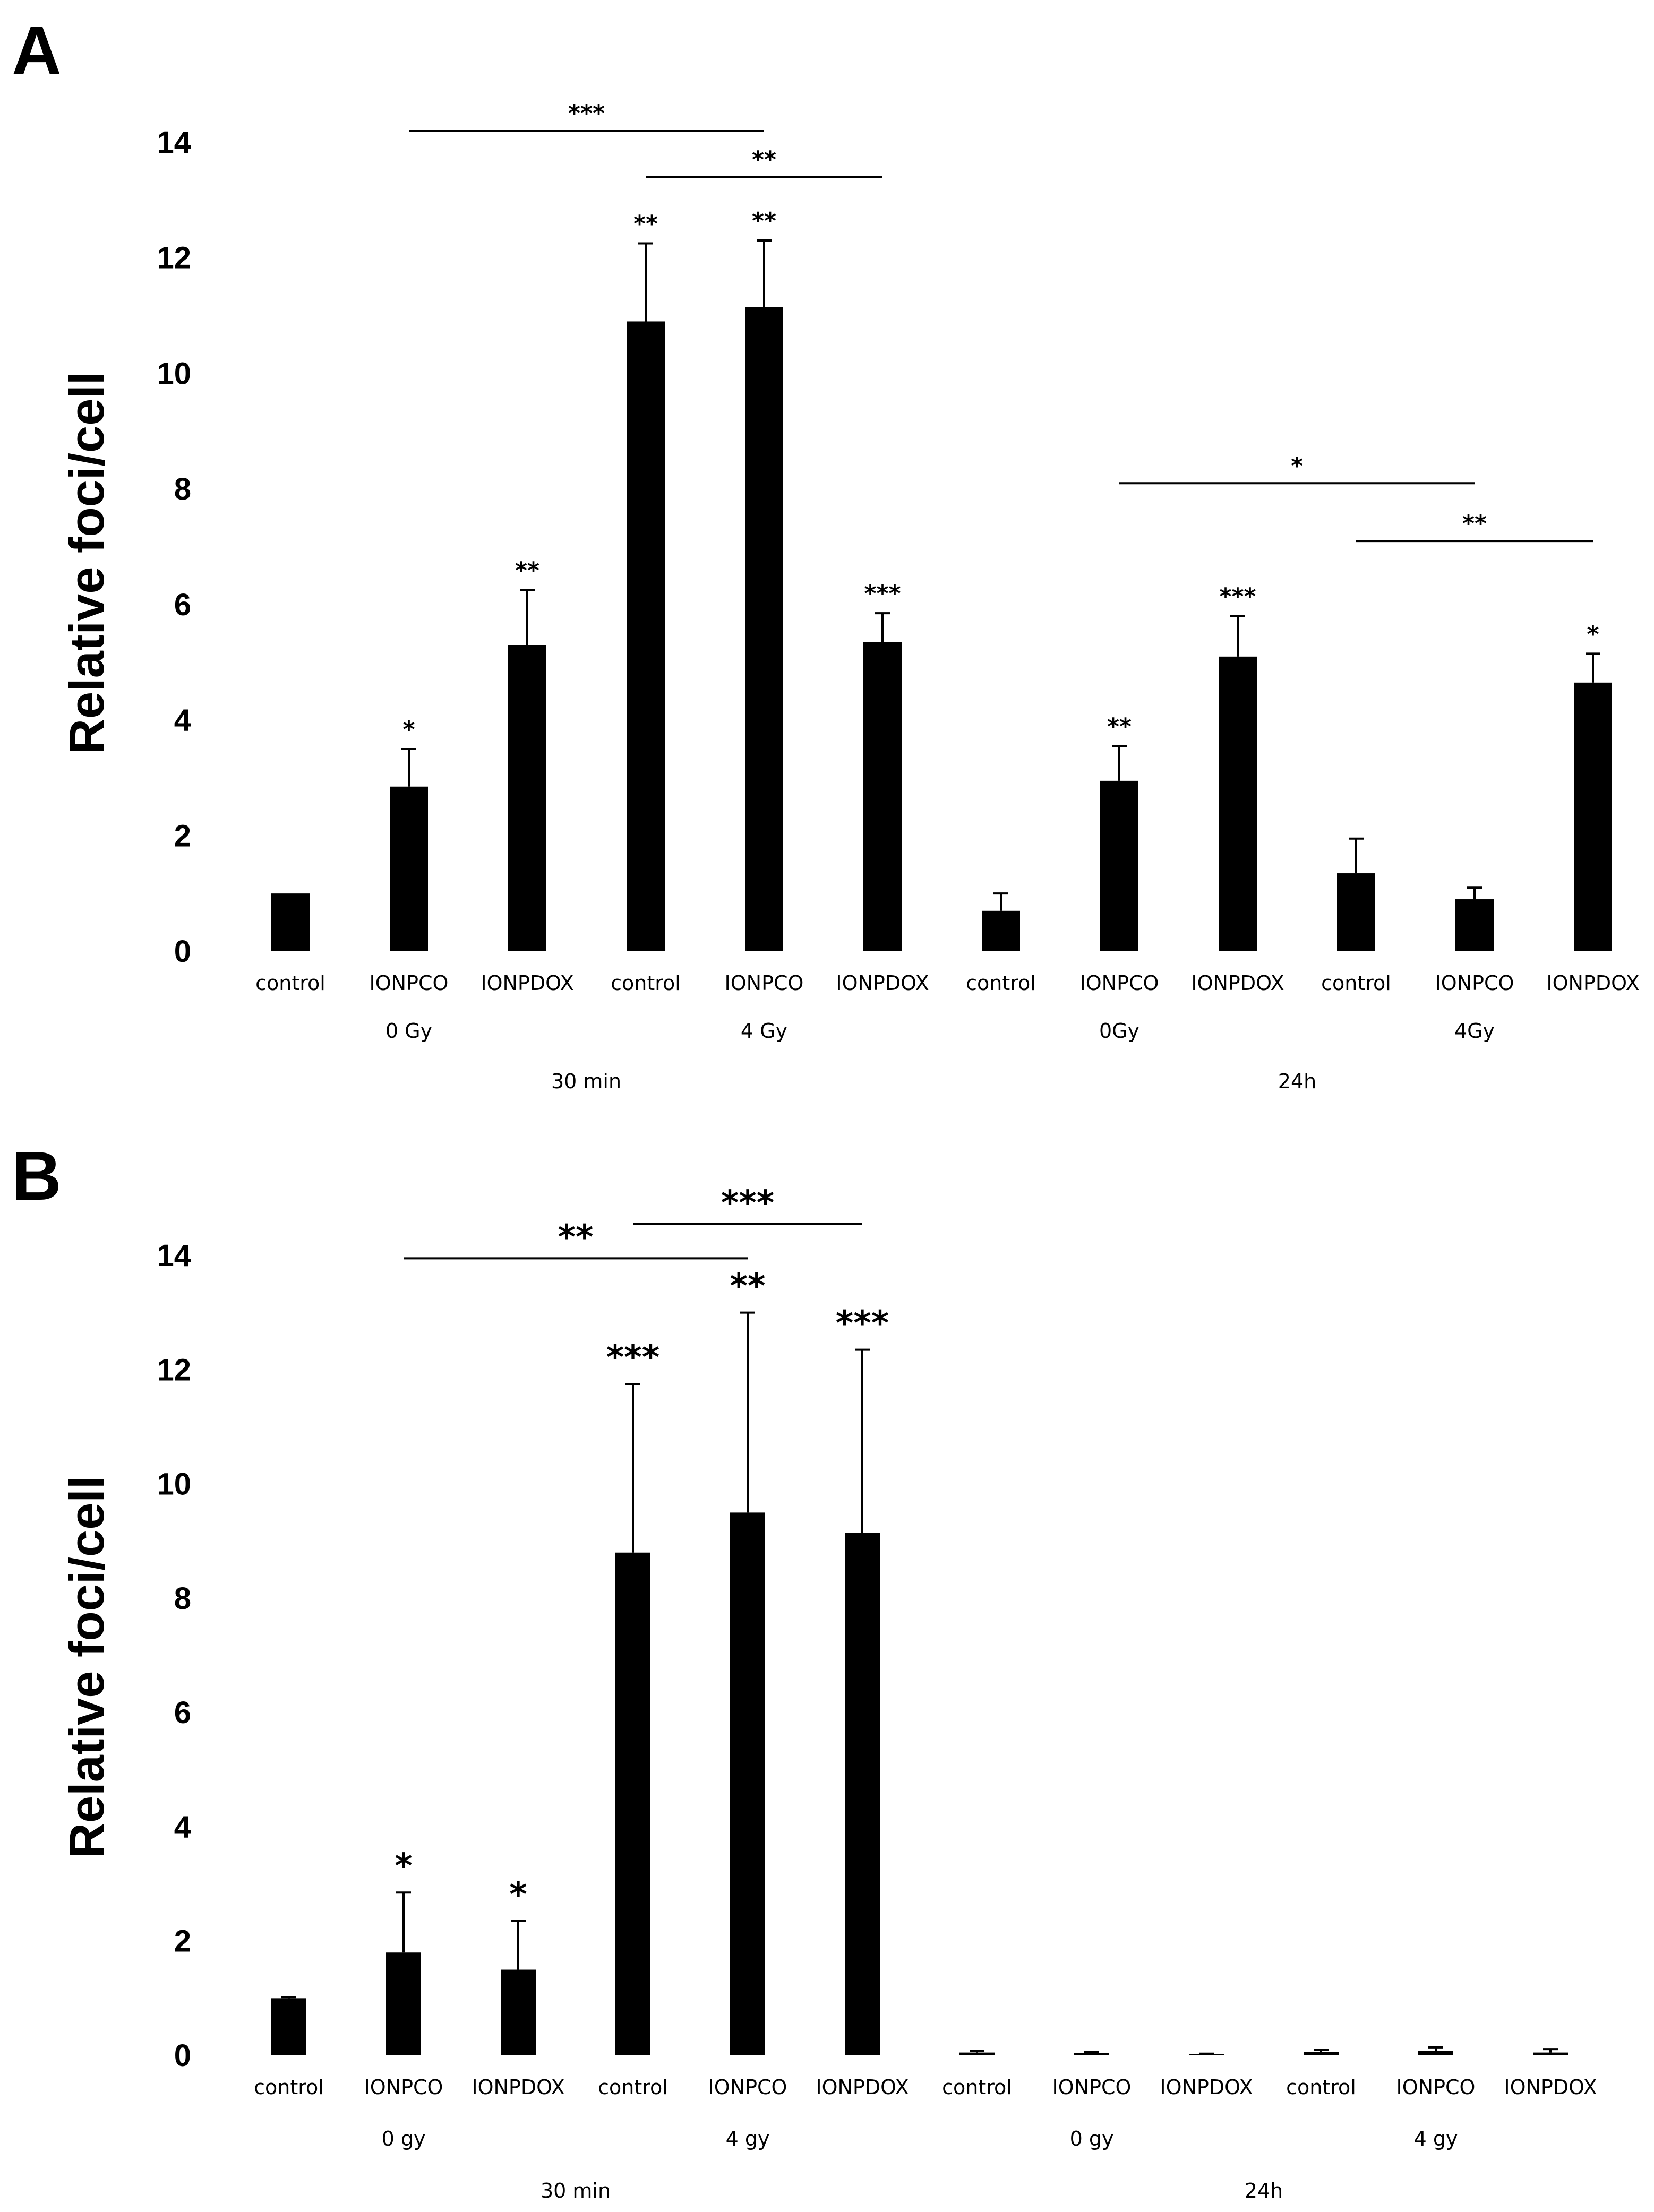 This screenshot has width=1654, height=2212. Describe the element at coordinates (1297, 465) in the screenshot. I see `bracket-label: *` at that location.